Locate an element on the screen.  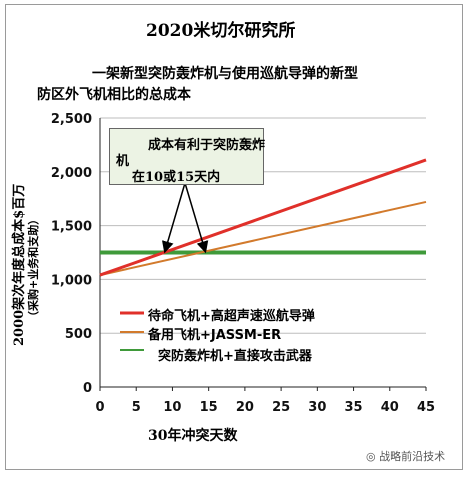
x-tick-label-4: 20 is located at coordinates (245, 407).